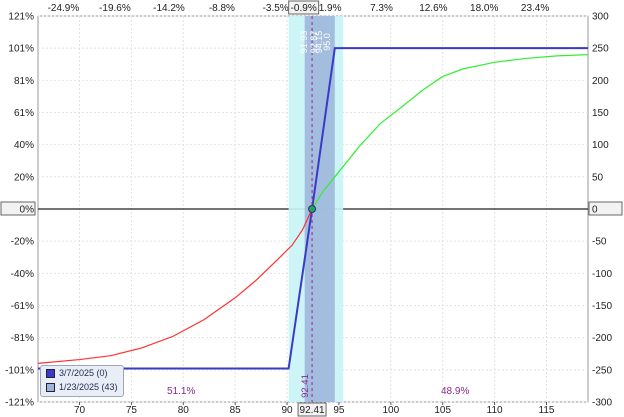  What do you see at coordinates (330, 8) in the screenshot?
I see `top-pct-tick-label: 1.9%` at bounding box center [330, 8].